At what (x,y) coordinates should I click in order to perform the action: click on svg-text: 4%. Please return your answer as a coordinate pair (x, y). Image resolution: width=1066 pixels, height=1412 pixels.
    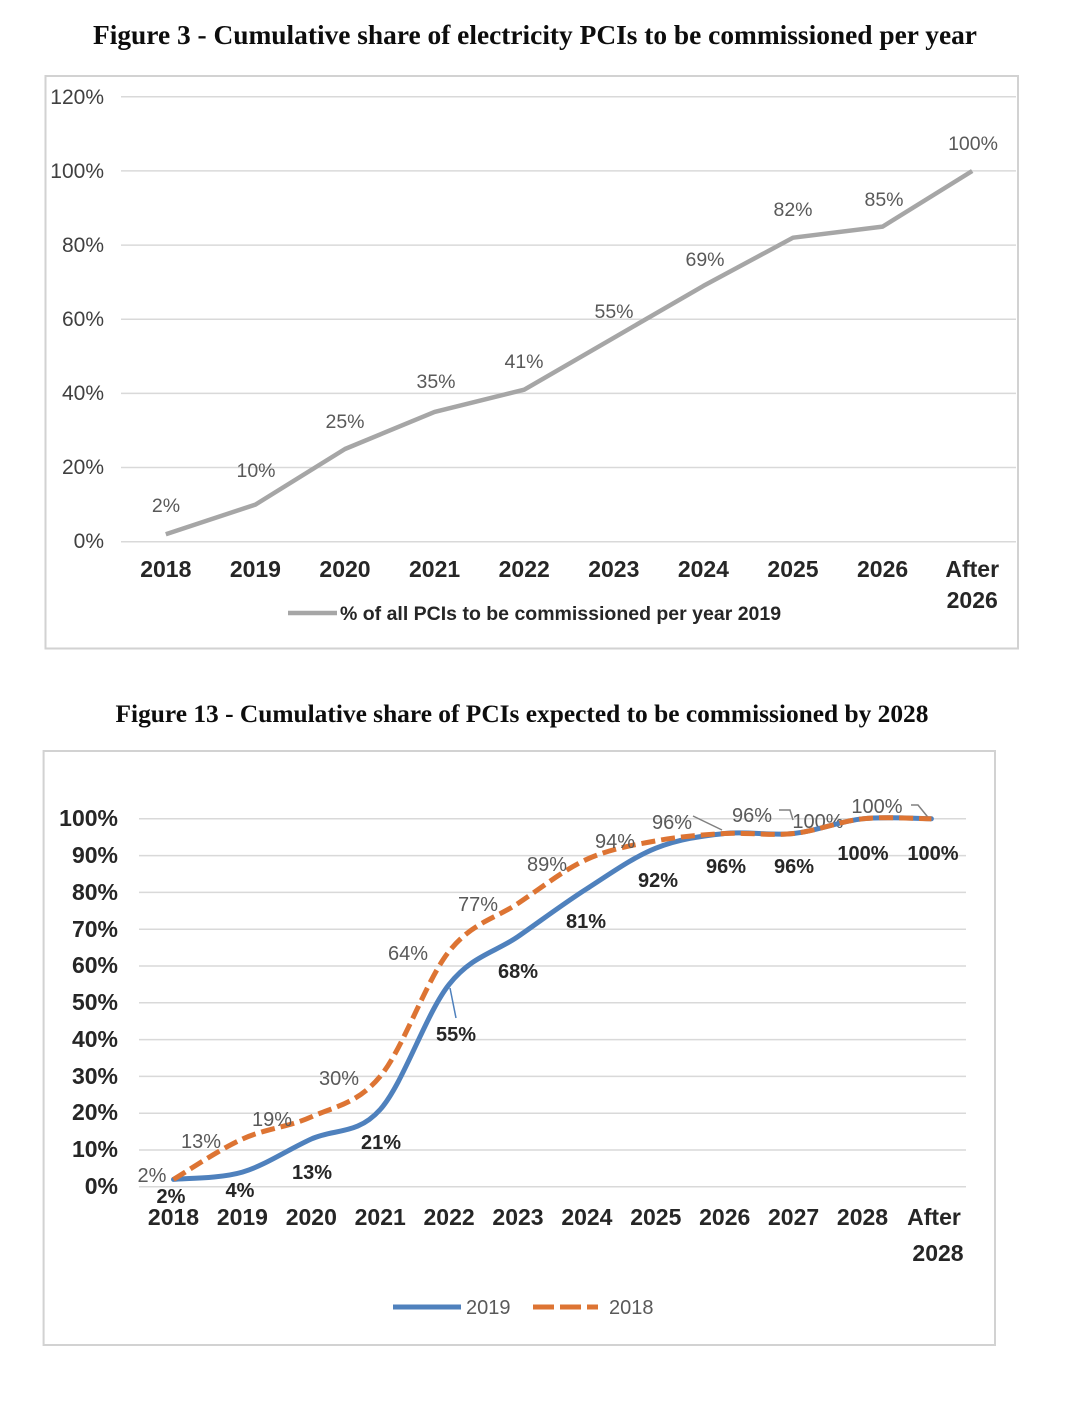
    Looking at the image, I should click on (240, 1191).